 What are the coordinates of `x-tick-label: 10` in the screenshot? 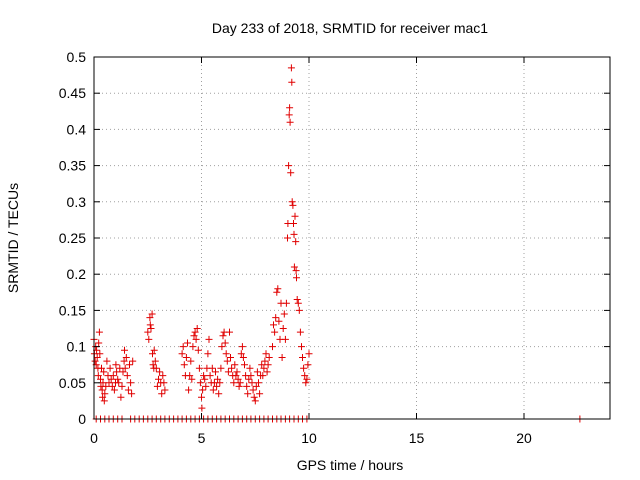 It's located at (309, 438).